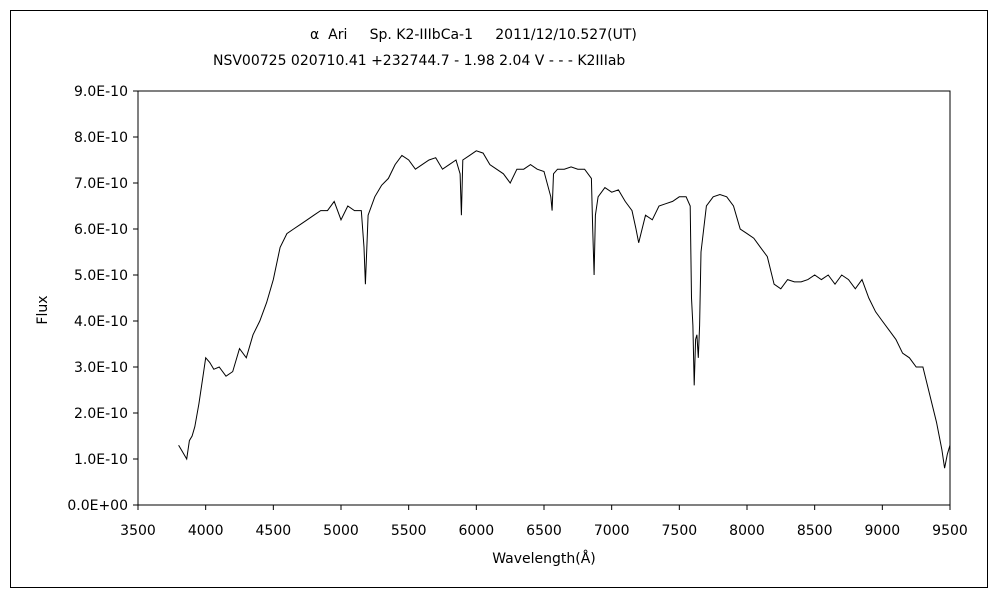 The height and width of the screenshot is (600, 1000). What do you see at coordinates (101, 230) in the screenshot?
I see `y-tick-label: 6.0E-10` at bounding box center [101, 230].